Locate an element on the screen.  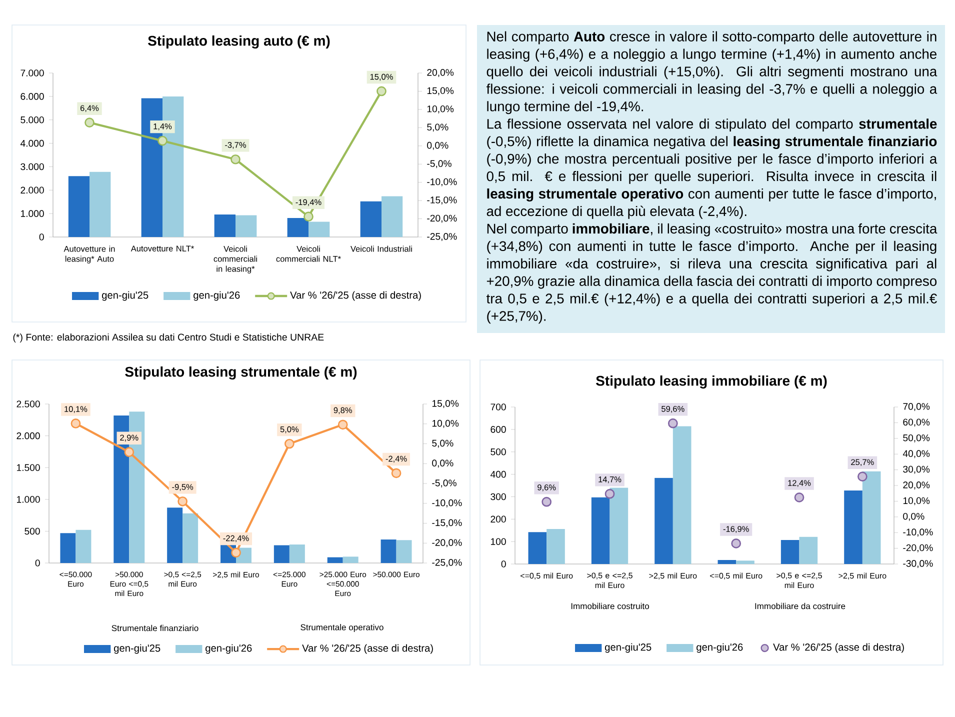
data-label: -19,4% is located at coordinates (309, 202).